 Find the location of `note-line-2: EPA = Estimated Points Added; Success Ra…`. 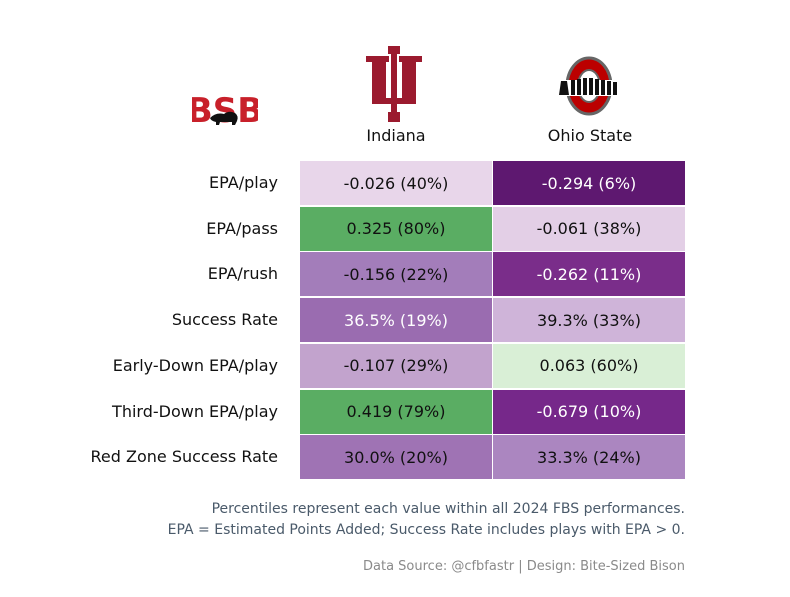

note-line-2: EPA = Estimated Points Added; Success Ra… is located at coordinates (426, 530).